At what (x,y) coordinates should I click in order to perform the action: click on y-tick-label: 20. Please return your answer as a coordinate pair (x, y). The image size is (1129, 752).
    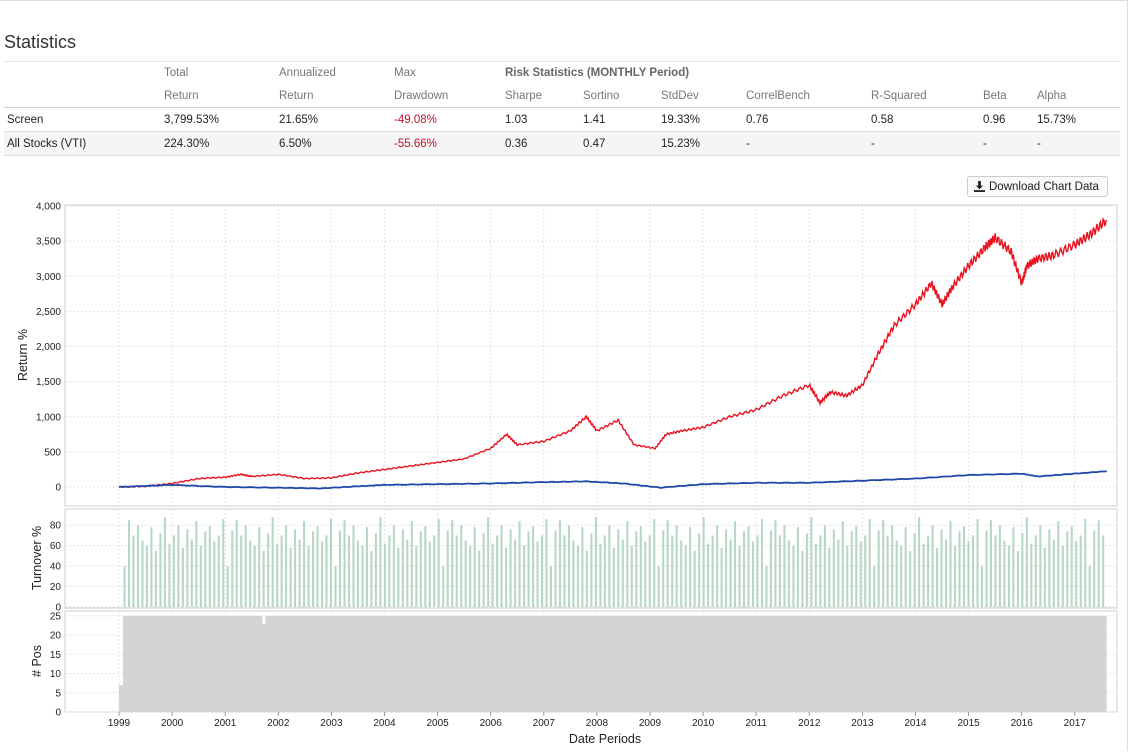
    Looking at the image, I should click on (56, 587).